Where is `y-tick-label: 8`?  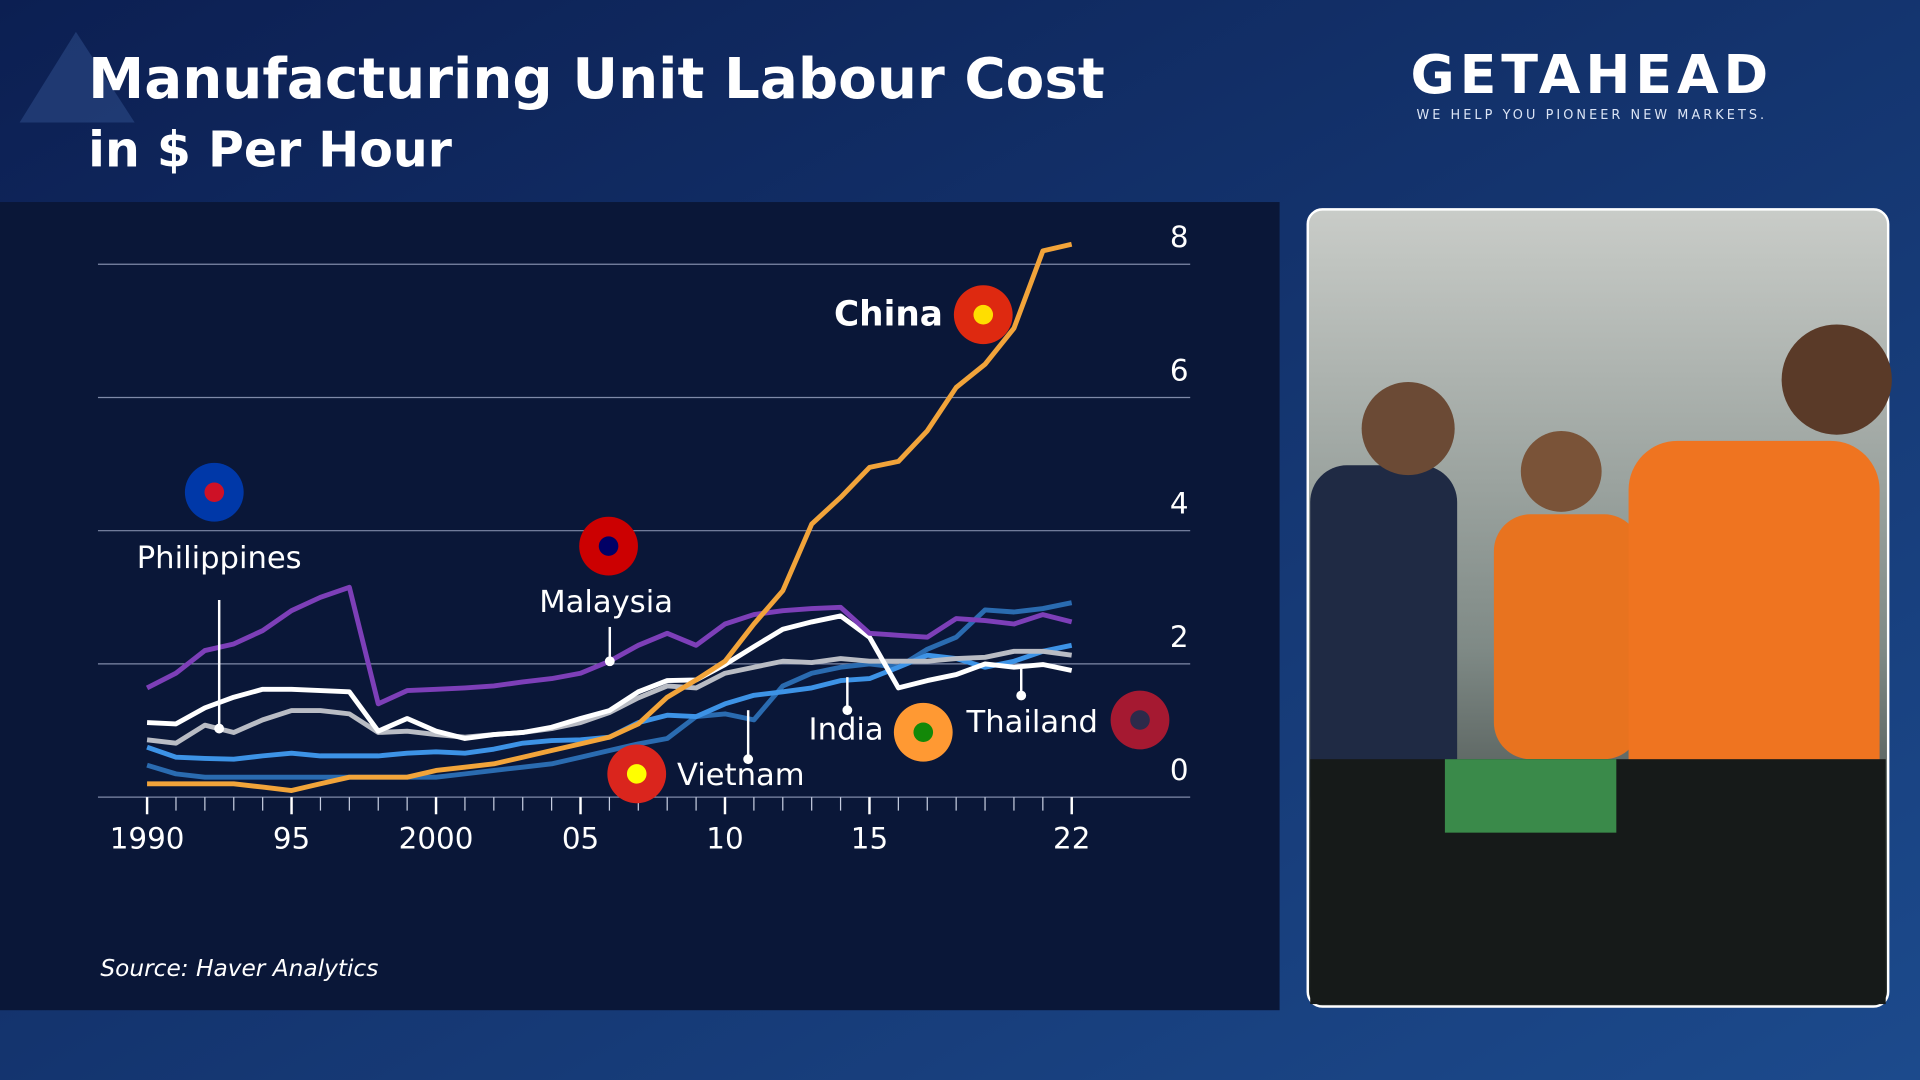 y-tick-label: 8 is located at coordinates (1179, 237).